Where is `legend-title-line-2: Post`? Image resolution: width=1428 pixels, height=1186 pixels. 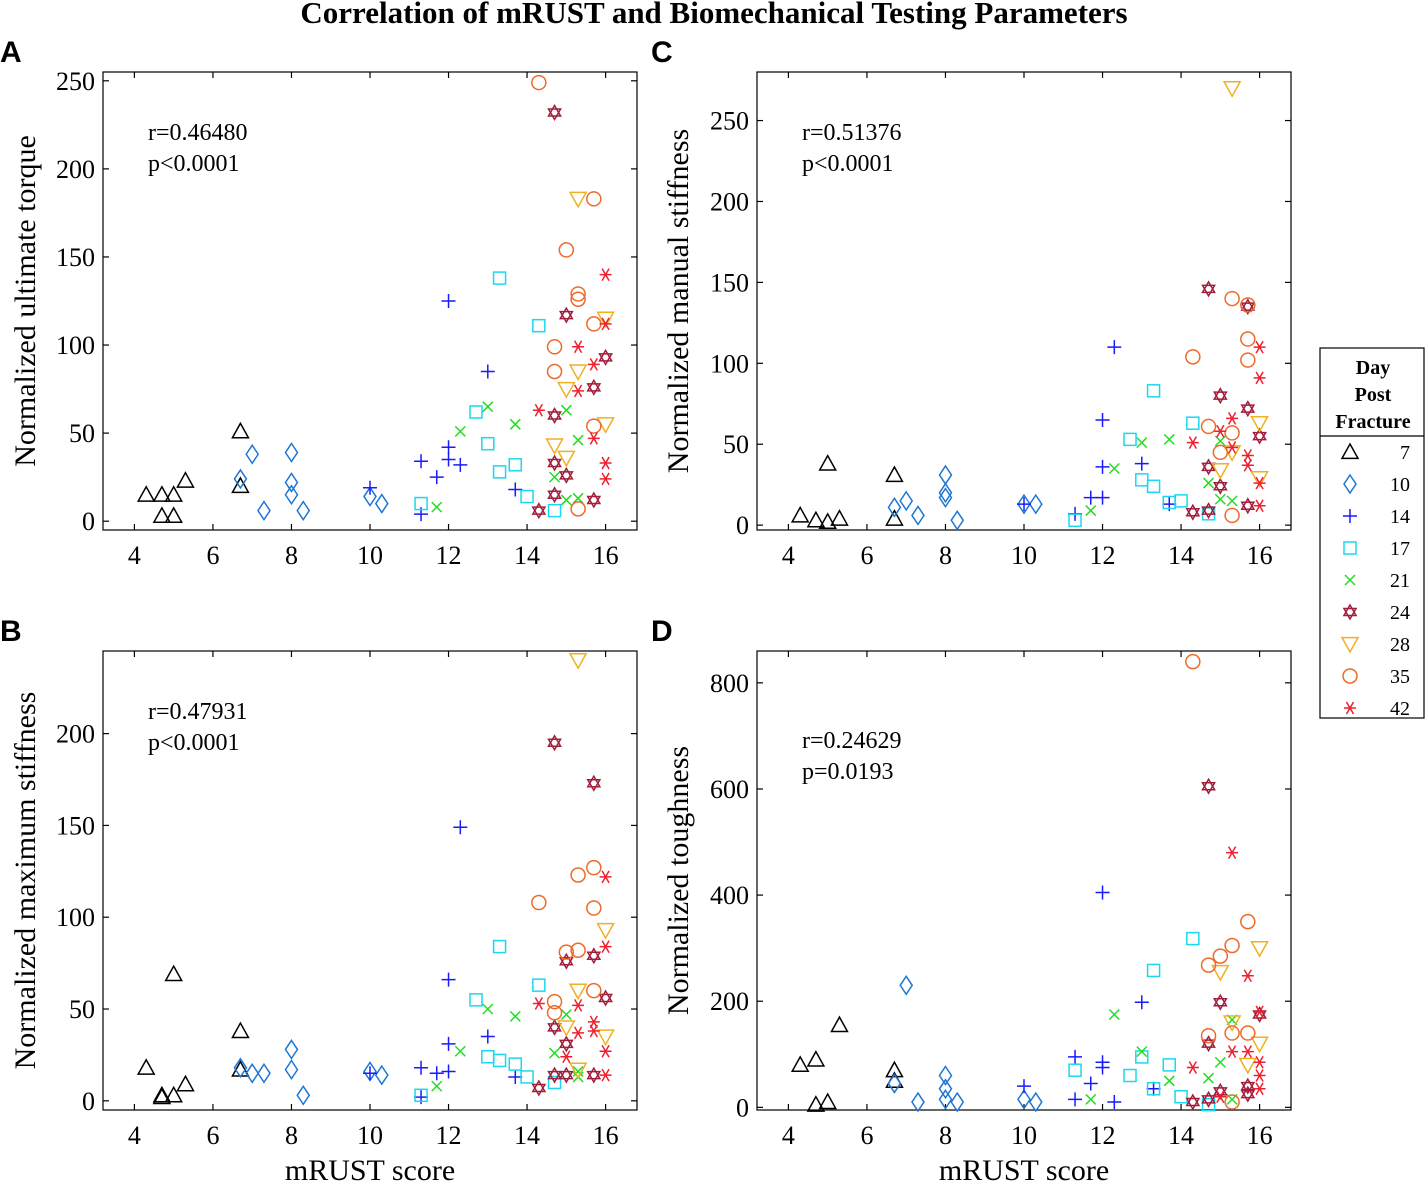 legend-title-line-2: Post is located at coordinates (1373, 395).